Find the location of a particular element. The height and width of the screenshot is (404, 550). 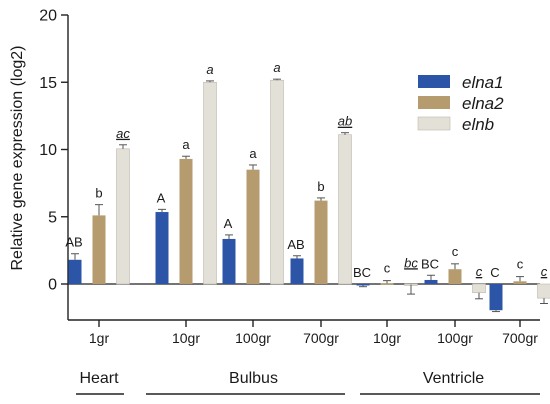

significance-label: bc is located at coordinates (411, 262).